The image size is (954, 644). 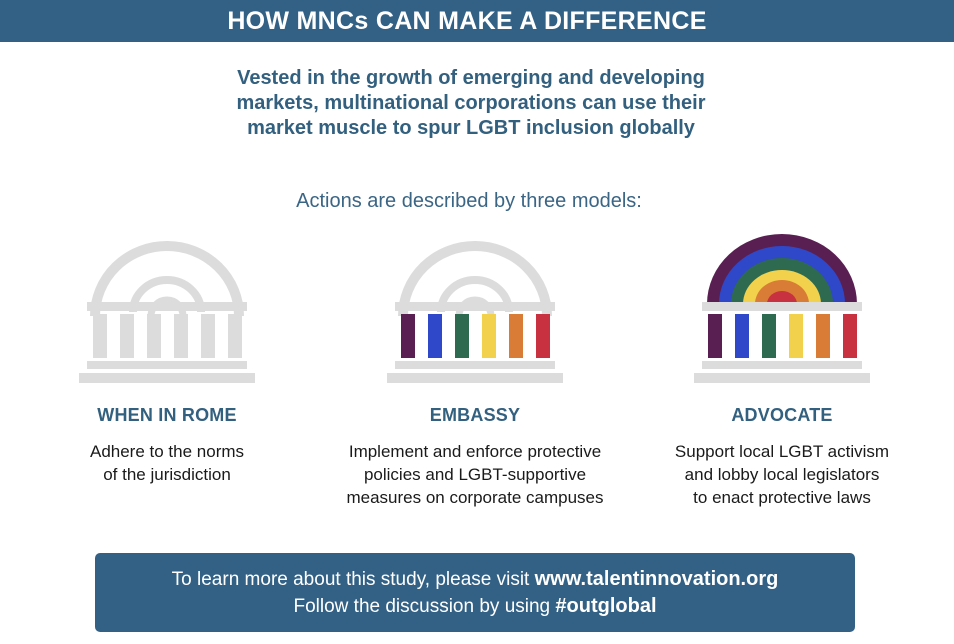 I want to click on model-desc-line: of the jurisdiction, so click(x=167, y=474).